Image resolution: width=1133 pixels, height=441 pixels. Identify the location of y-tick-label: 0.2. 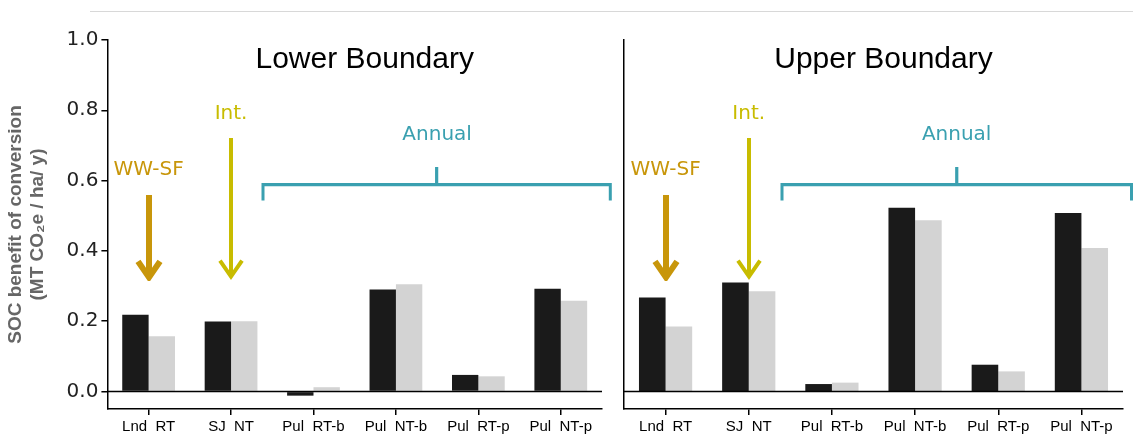
(82, 319).